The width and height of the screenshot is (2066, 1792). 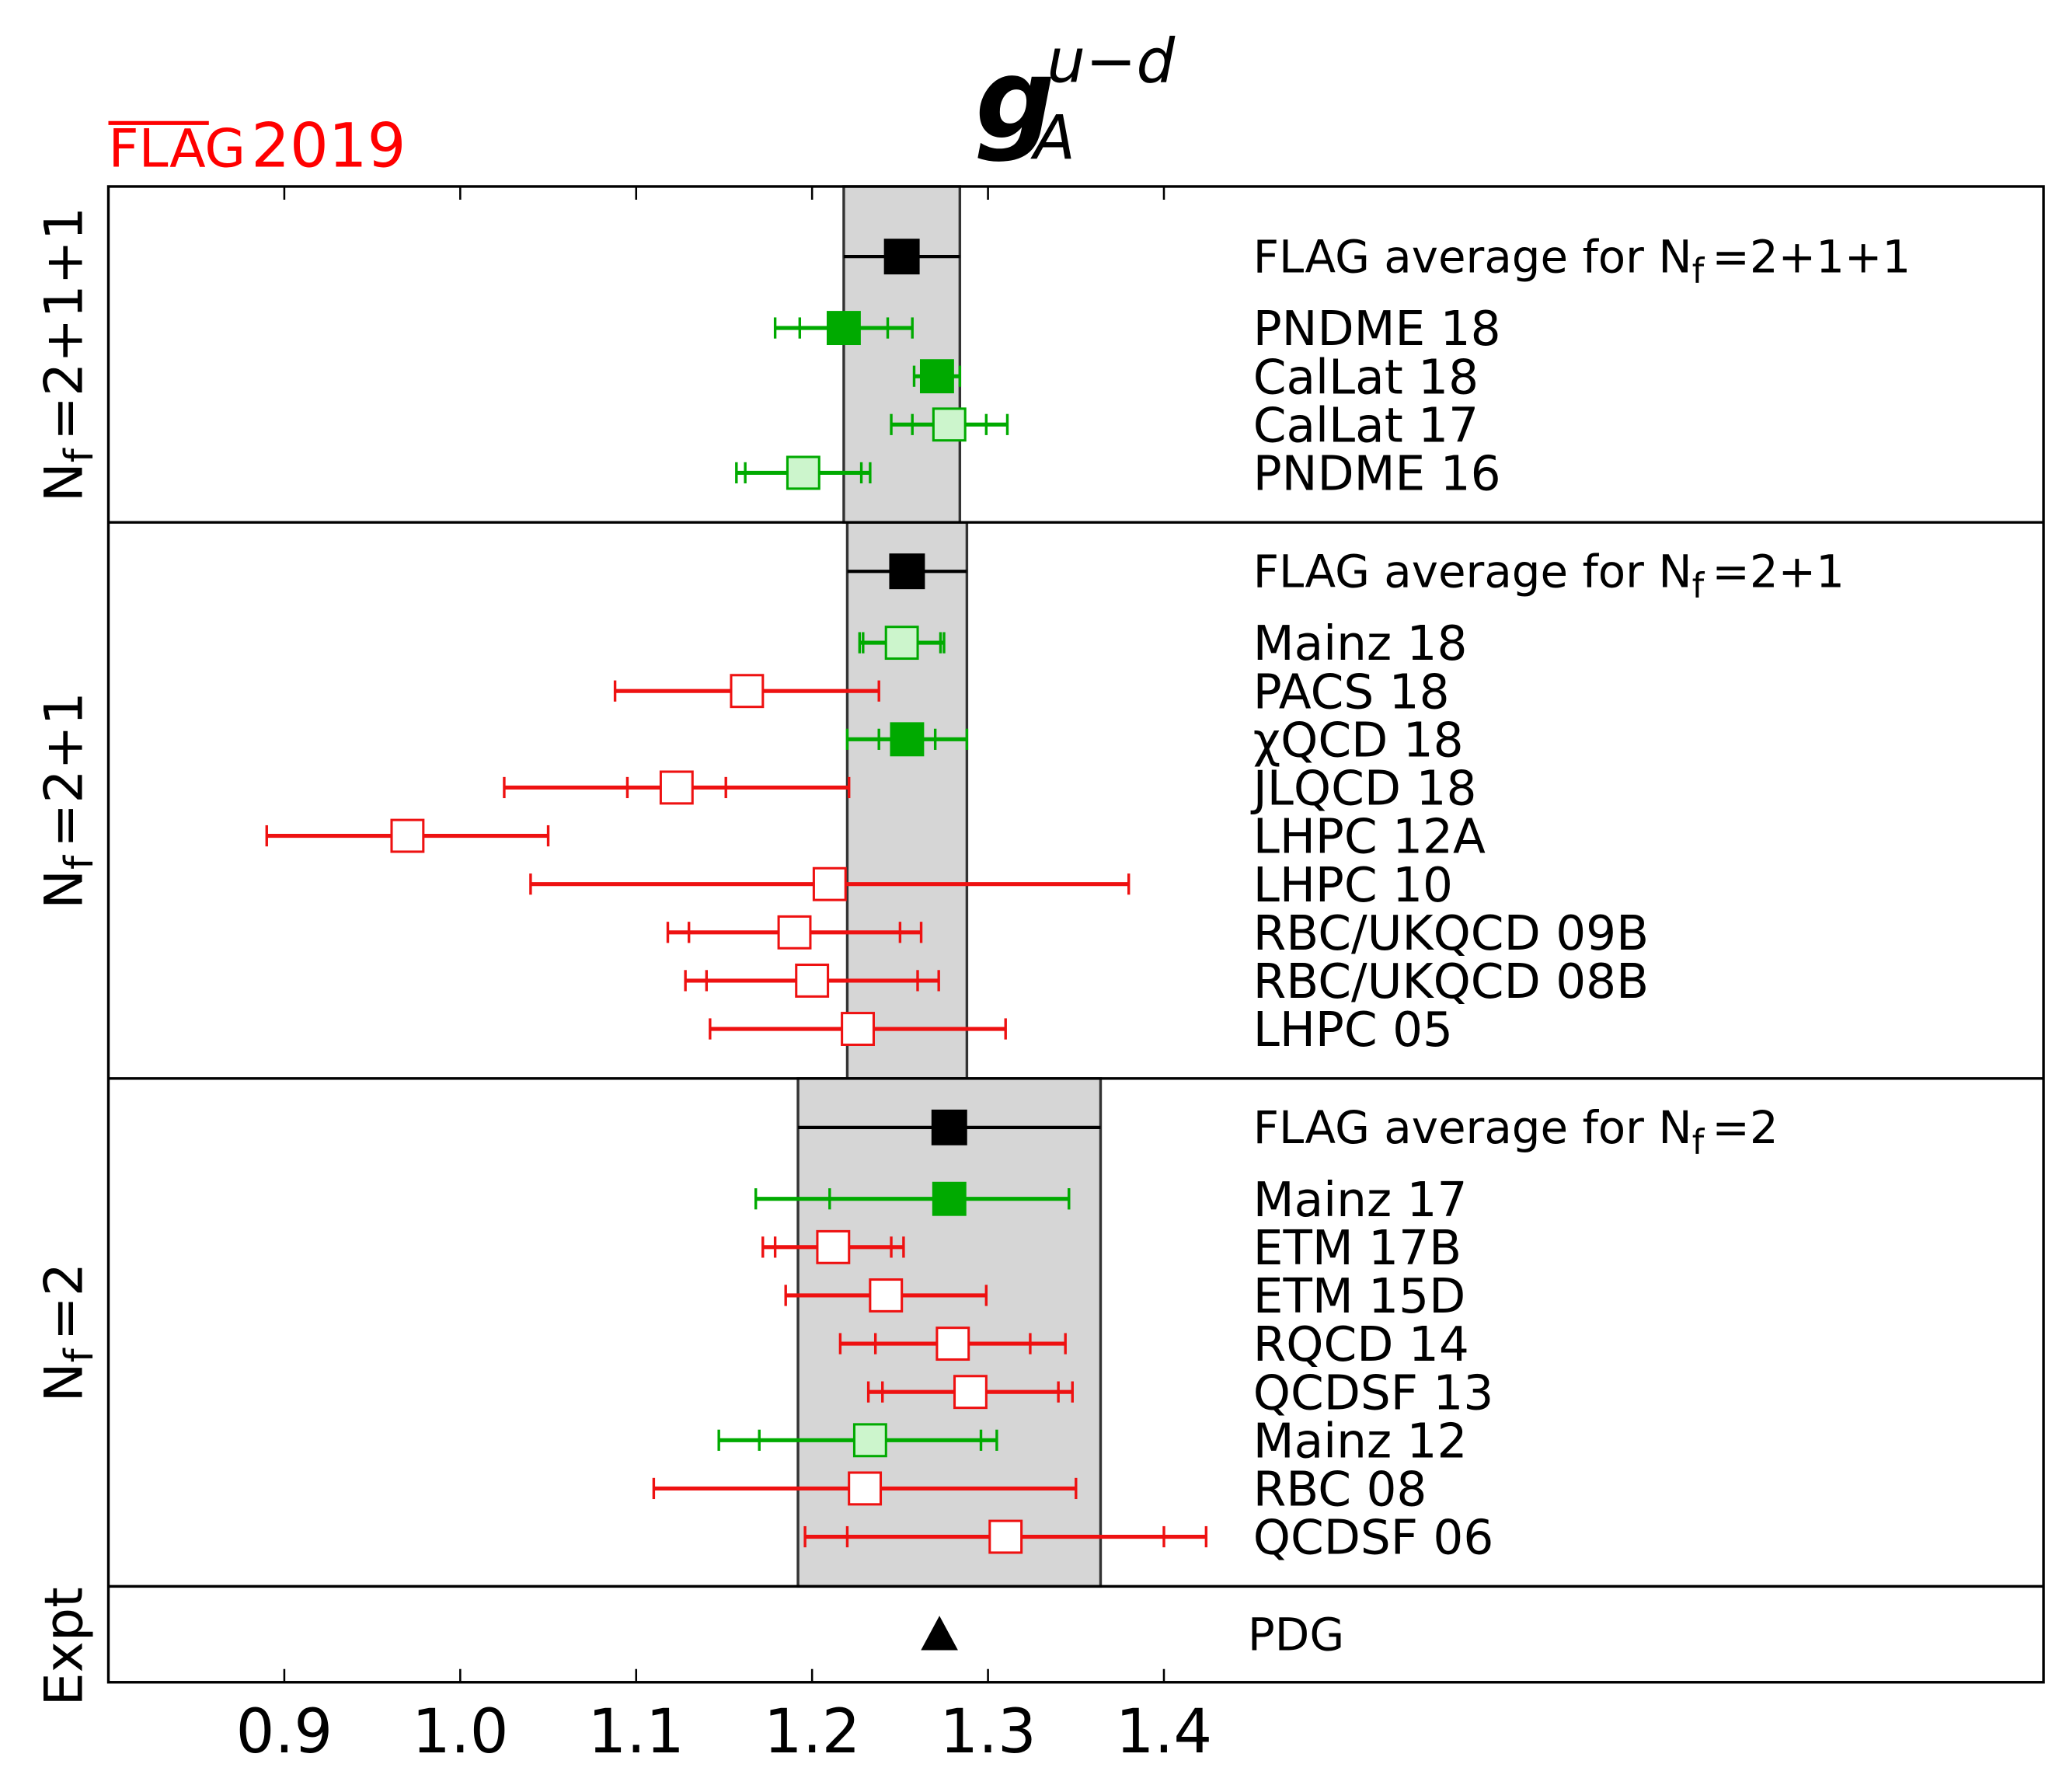 I want to click on title-sub: A, so click(x=1052, y=138).